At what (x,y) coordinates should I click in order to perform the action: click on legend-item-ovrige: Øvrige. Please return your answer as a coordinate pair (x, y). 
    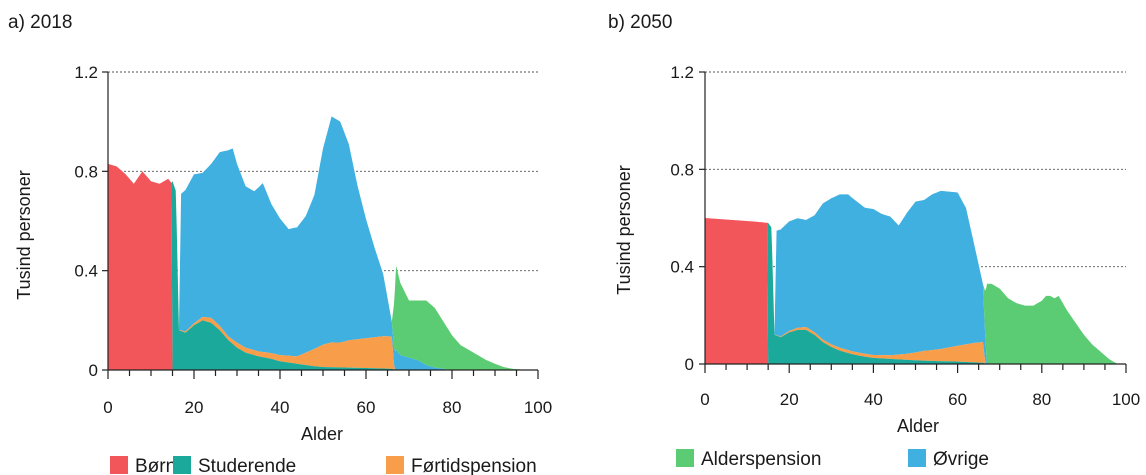
    Looking at the image, I should click on (948, 459).